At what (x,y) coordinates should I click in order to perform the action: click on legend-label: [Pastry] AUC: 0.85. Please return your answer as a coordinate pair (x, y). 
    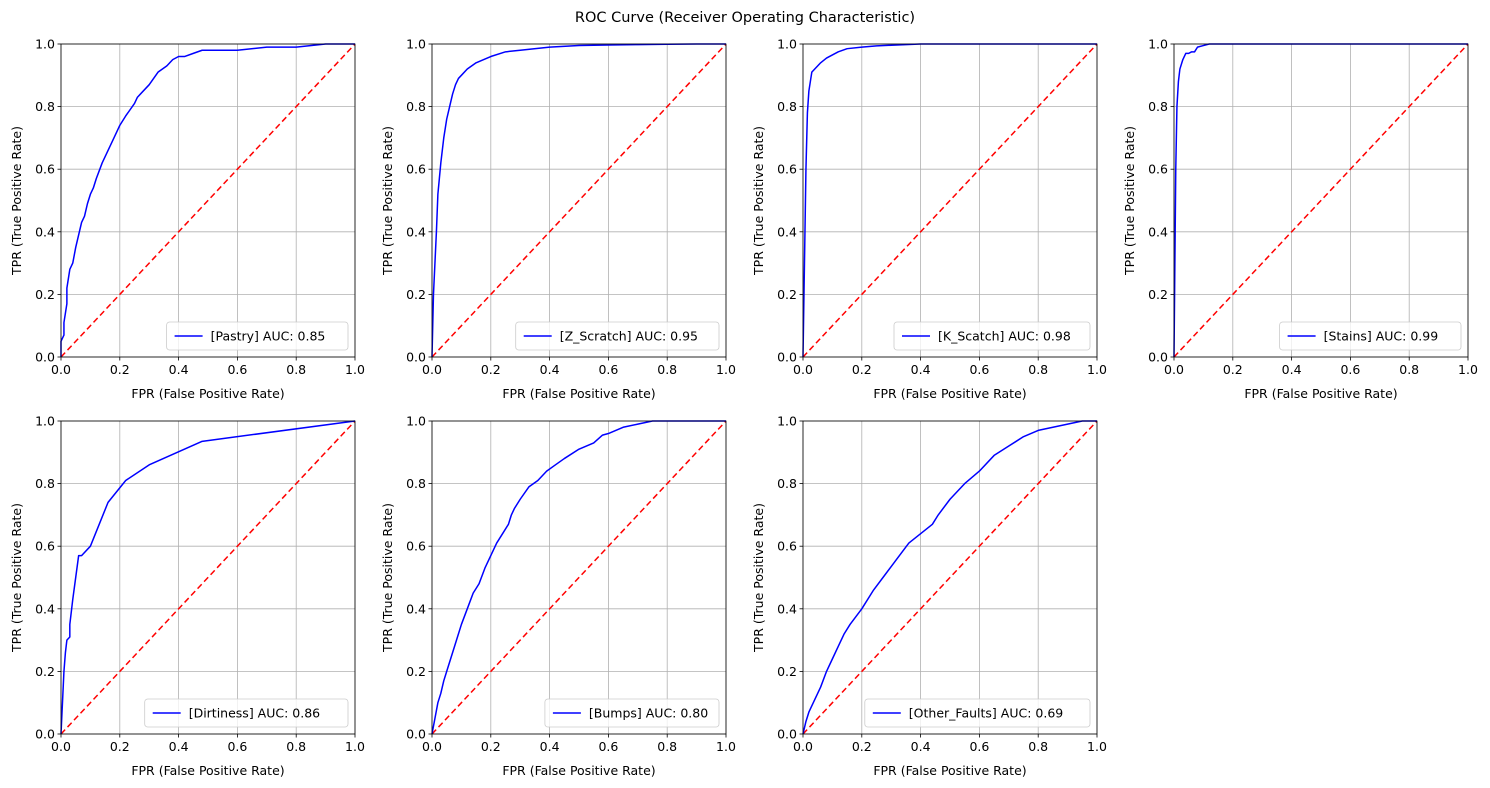
    Looking at the image, I should click on (268, 336).